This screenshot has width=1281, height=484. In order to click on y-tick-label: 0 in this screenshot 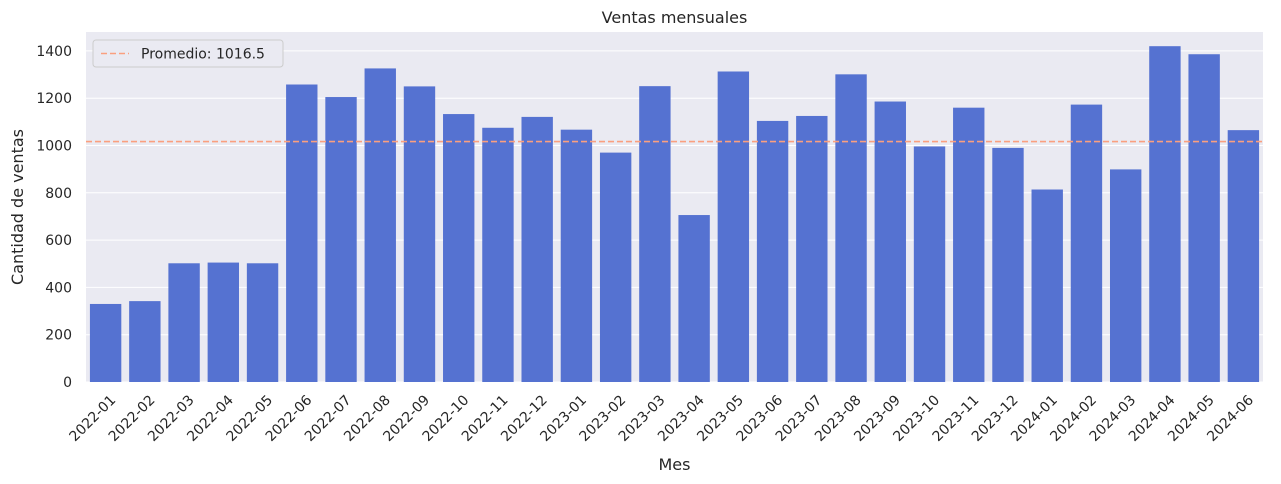, I will do `click(67, 383)`.